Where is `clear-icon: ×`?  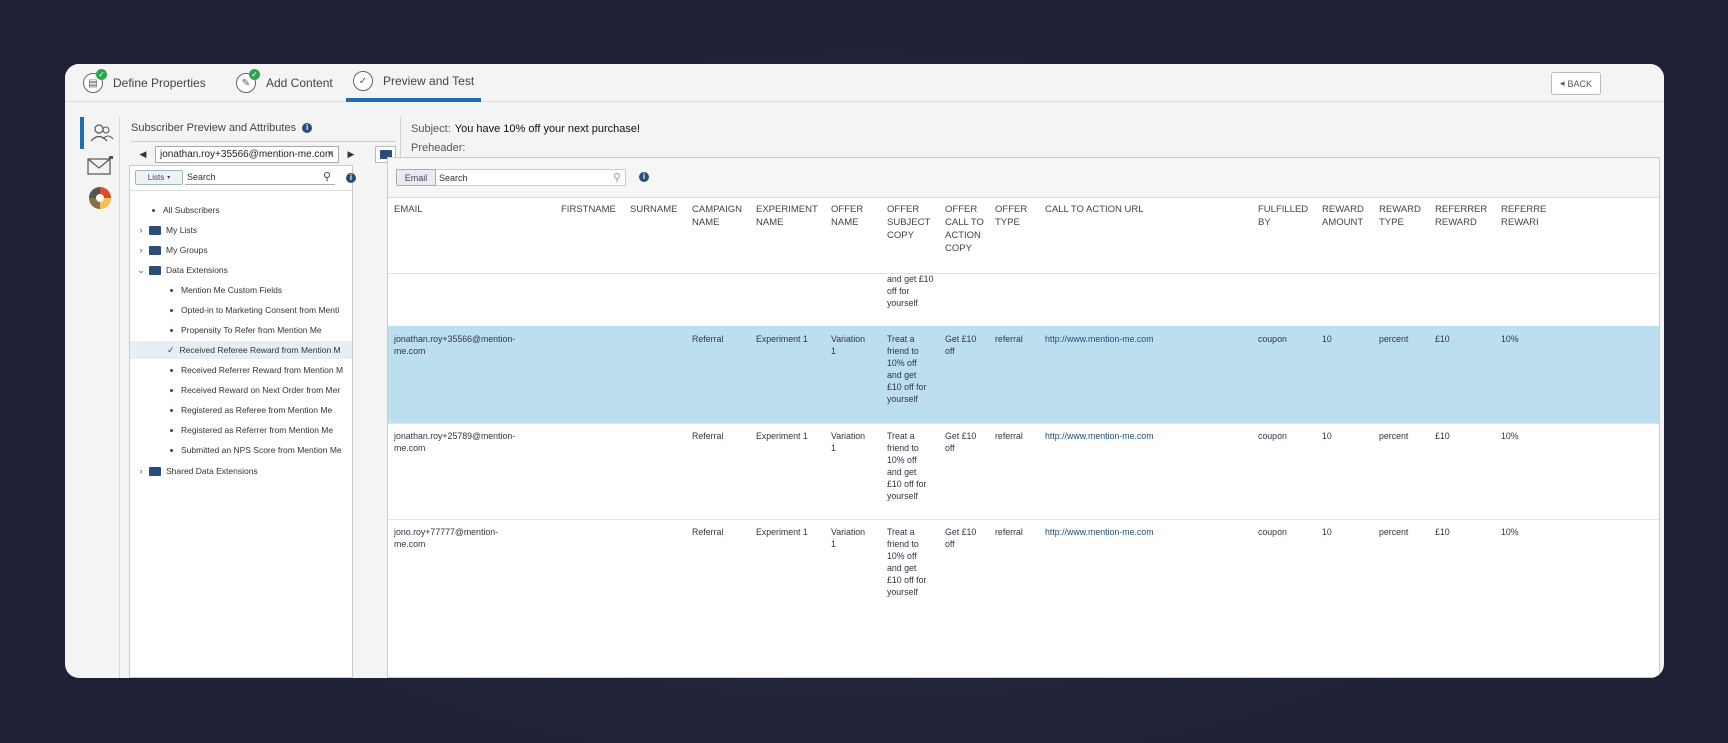 clear-icon: × is located at coordinates (330, 154).